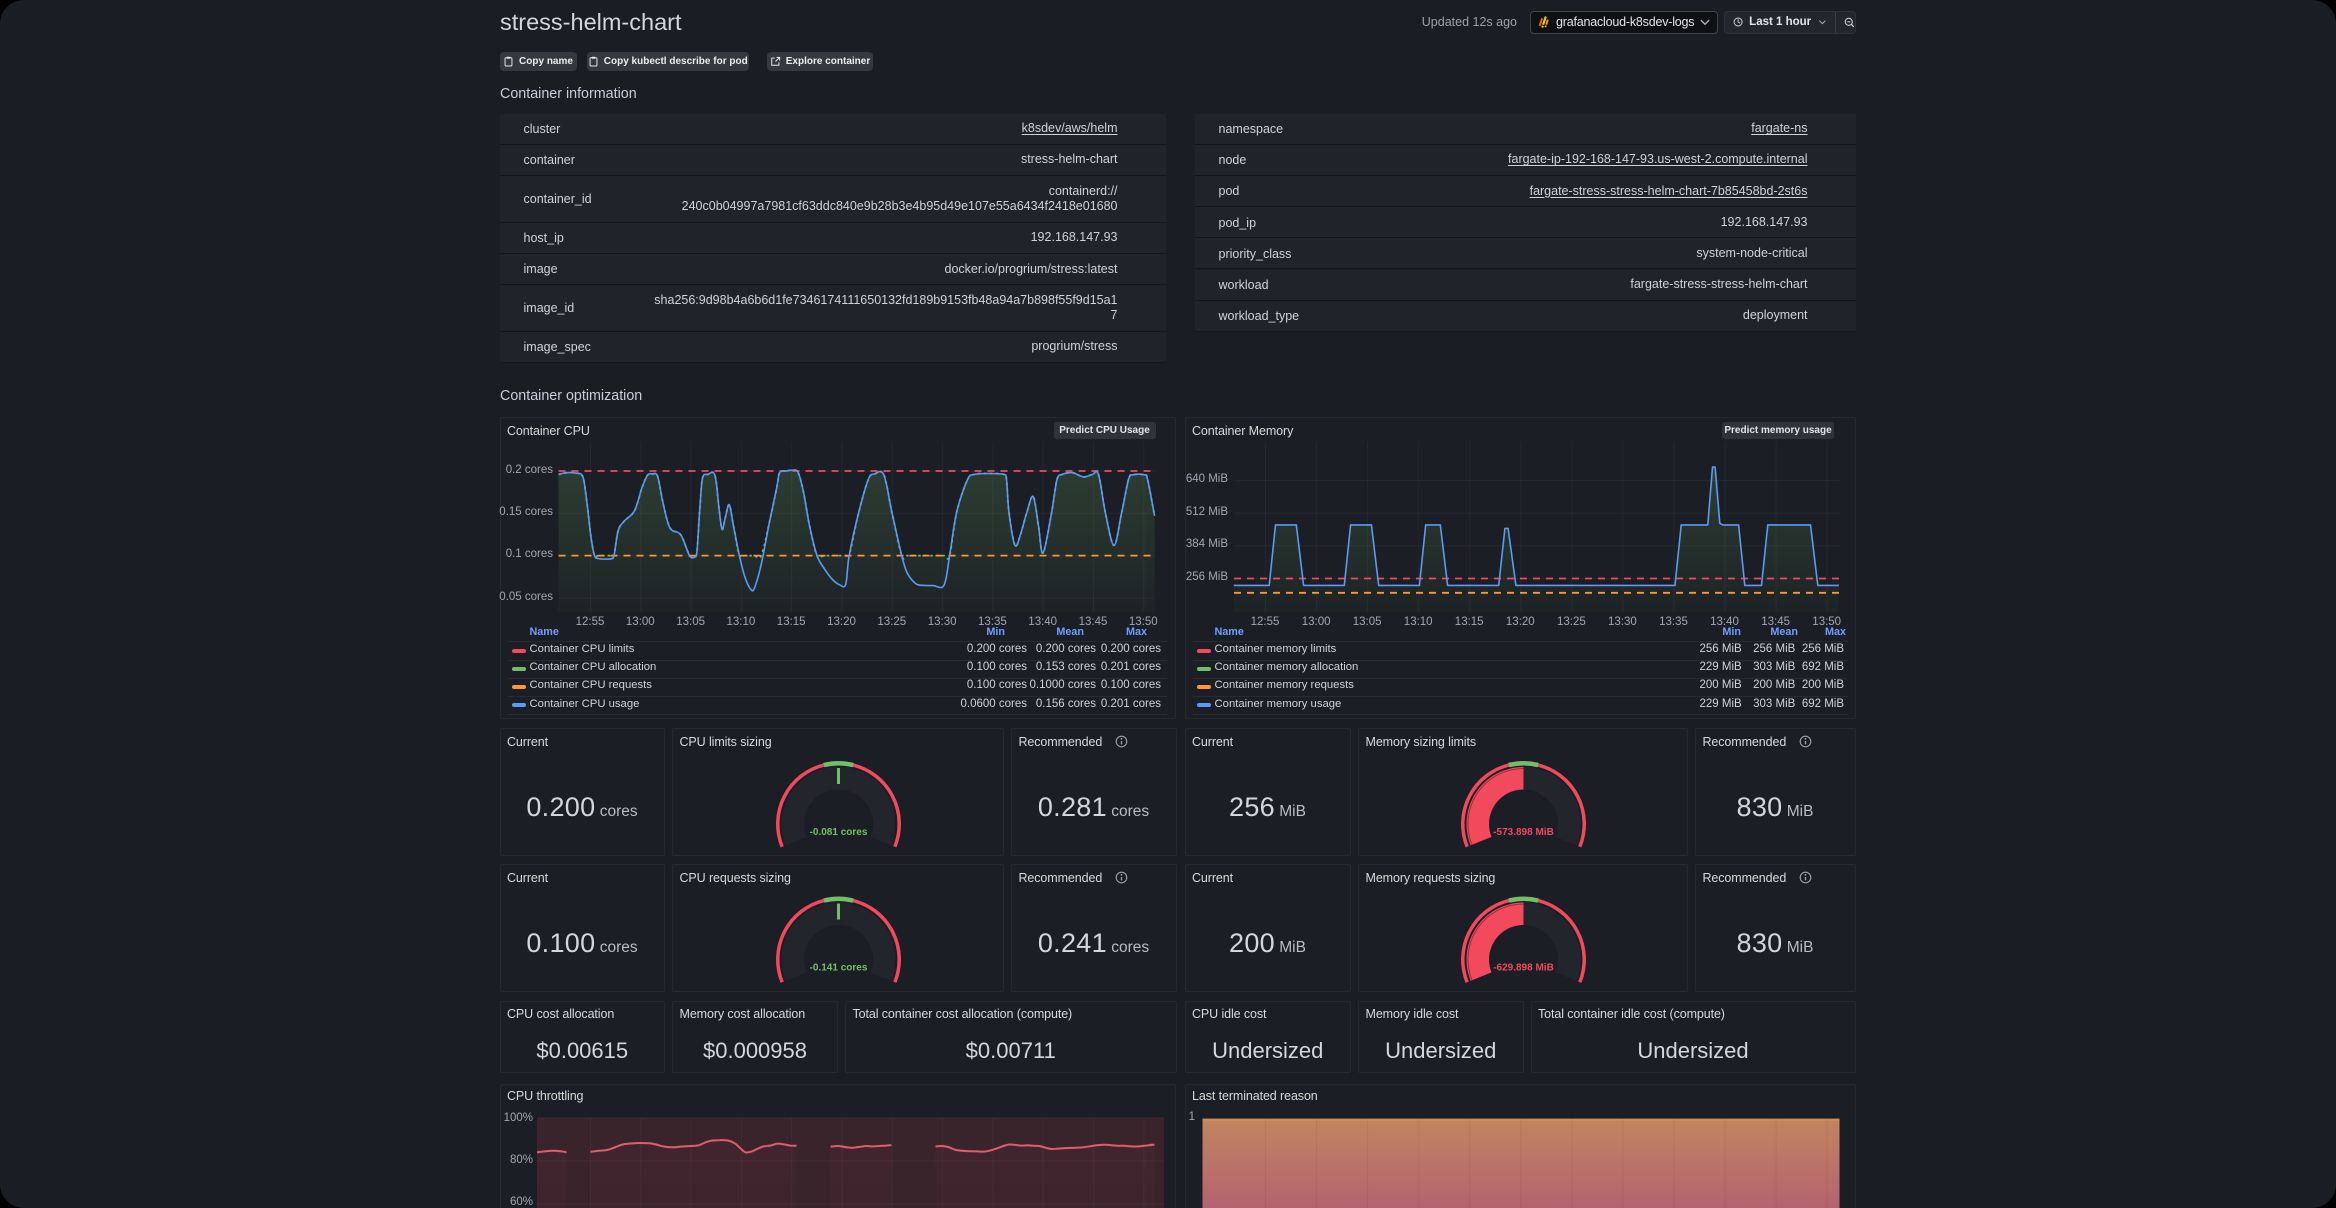  Describe the element at coordinates (838, 832) in the screenshot. I see `svg-text: -0.081 cores` at that location.